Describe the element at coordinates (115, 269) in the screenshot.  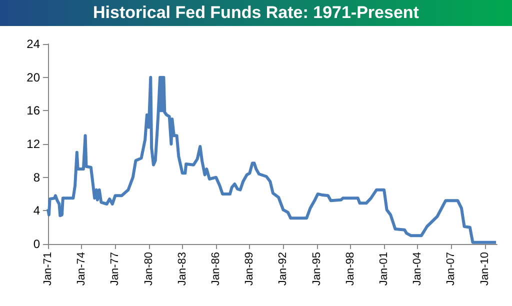
I see `x-tick-label: Jan-77` at that location.